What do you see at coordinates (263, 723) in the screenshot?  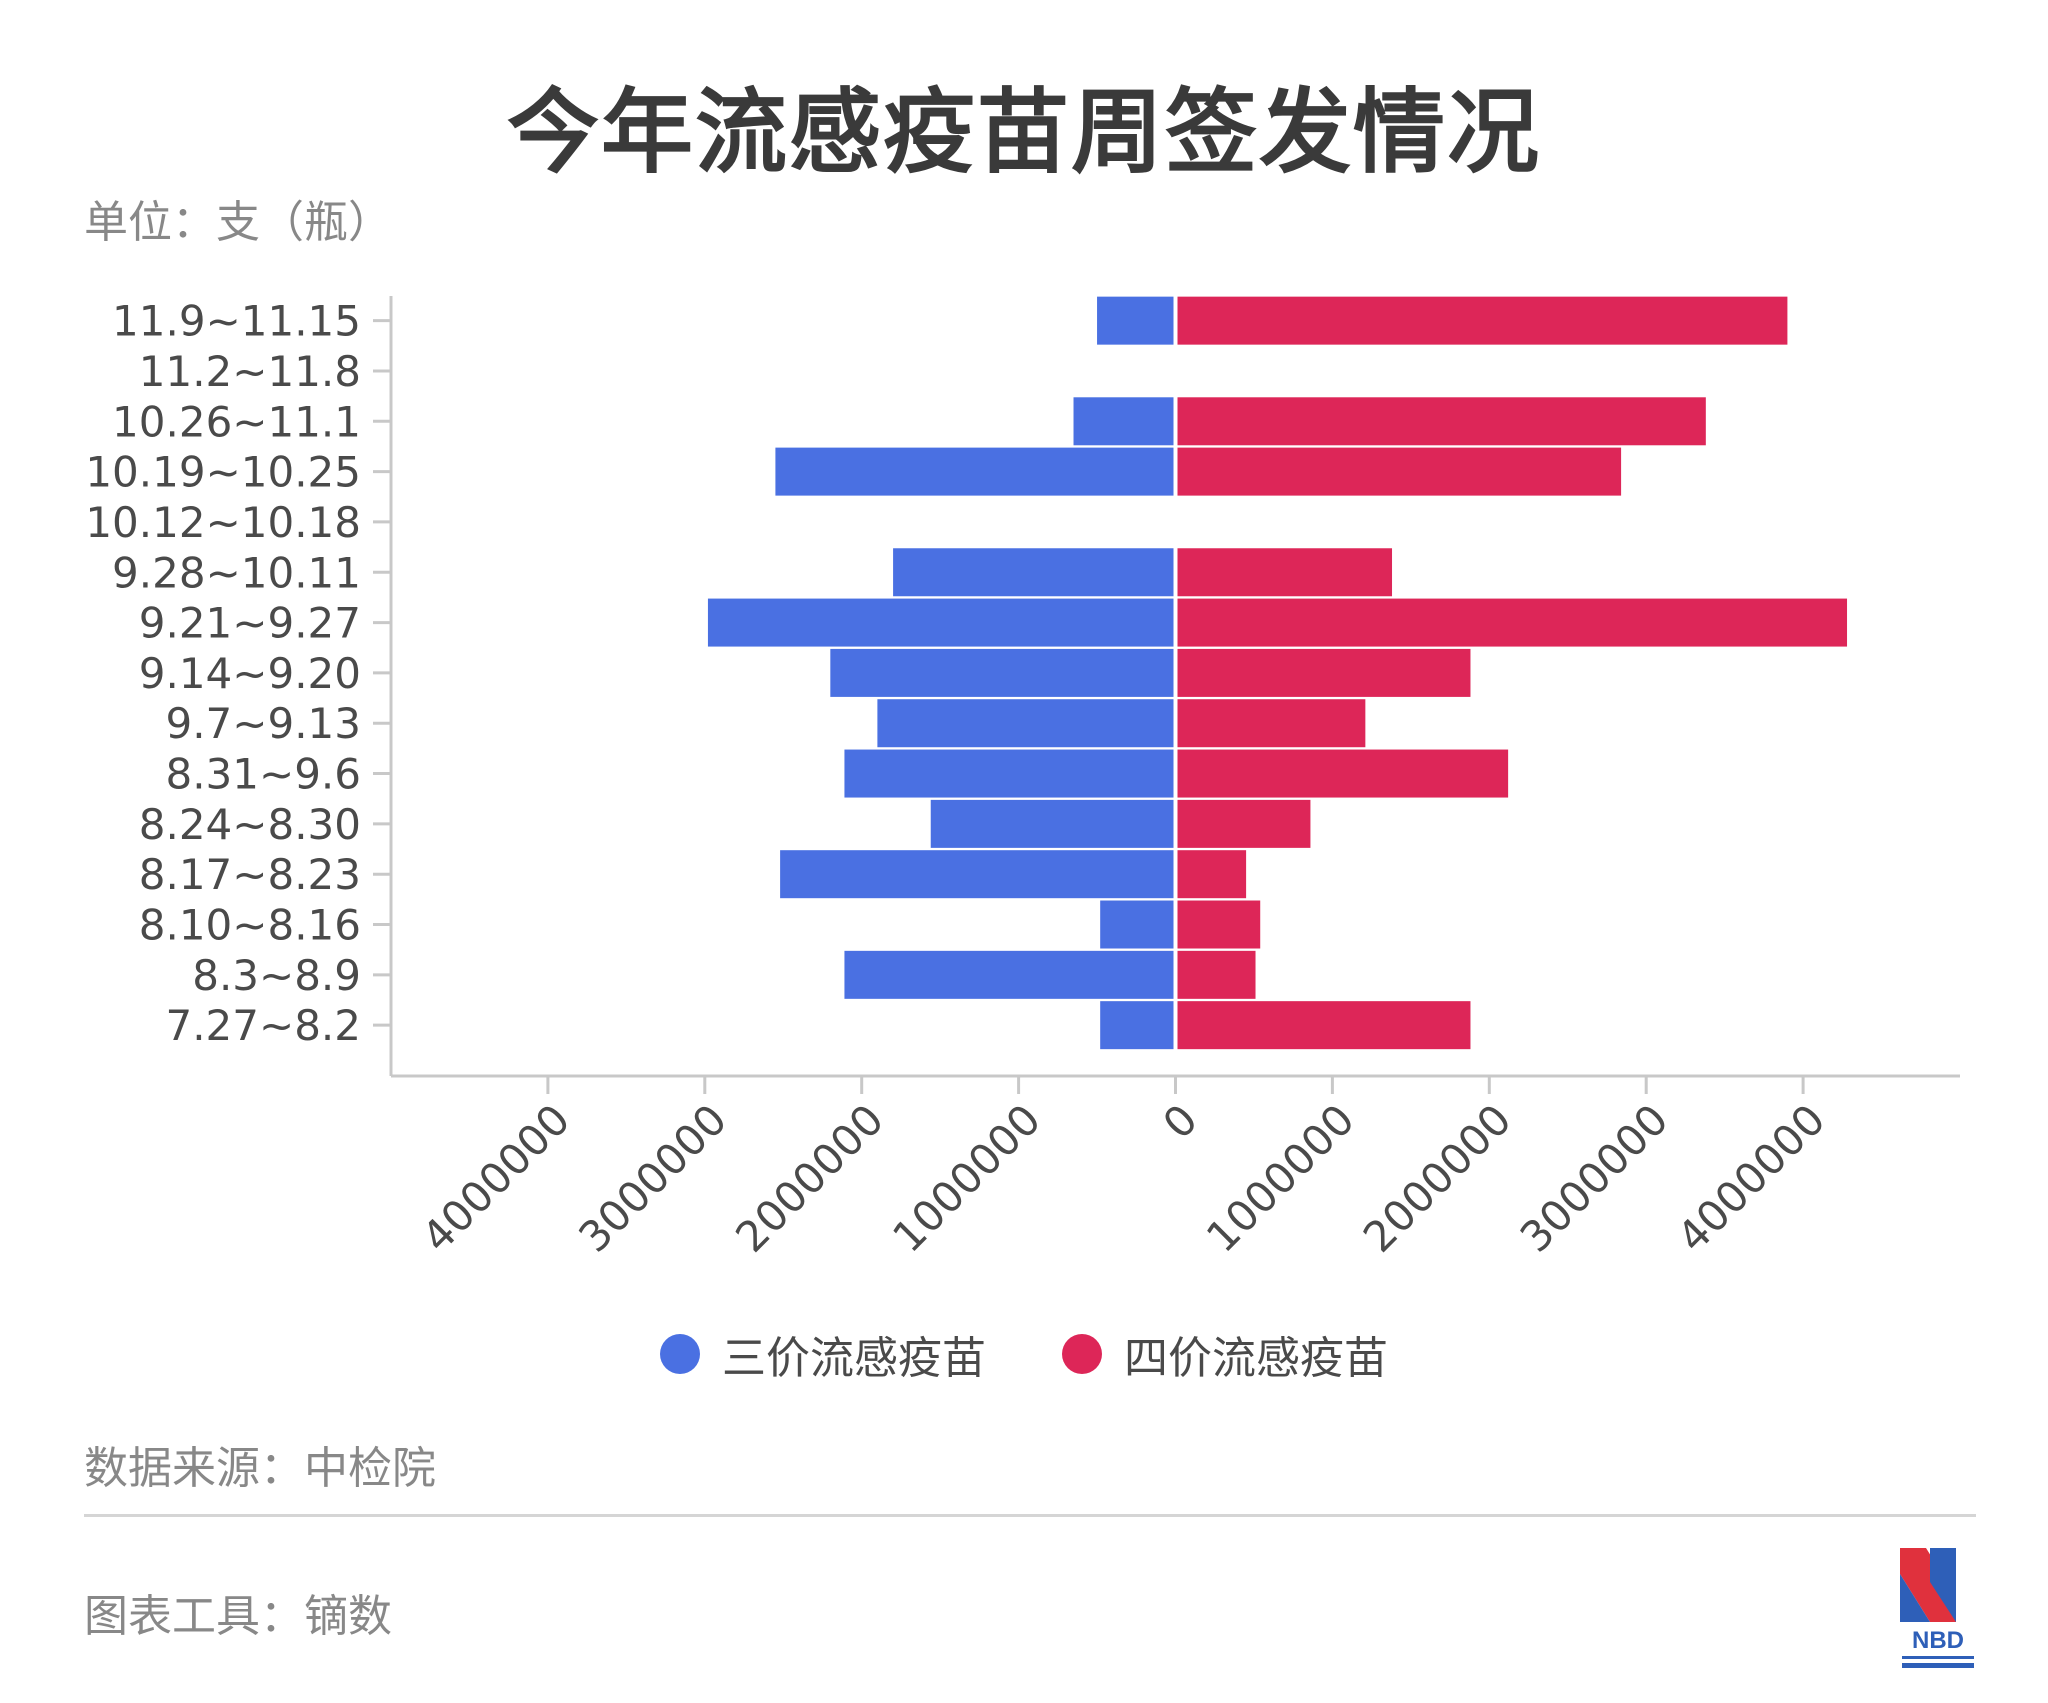 I see `category-label: 9.7~9.13` at bounding box center [263, 723].